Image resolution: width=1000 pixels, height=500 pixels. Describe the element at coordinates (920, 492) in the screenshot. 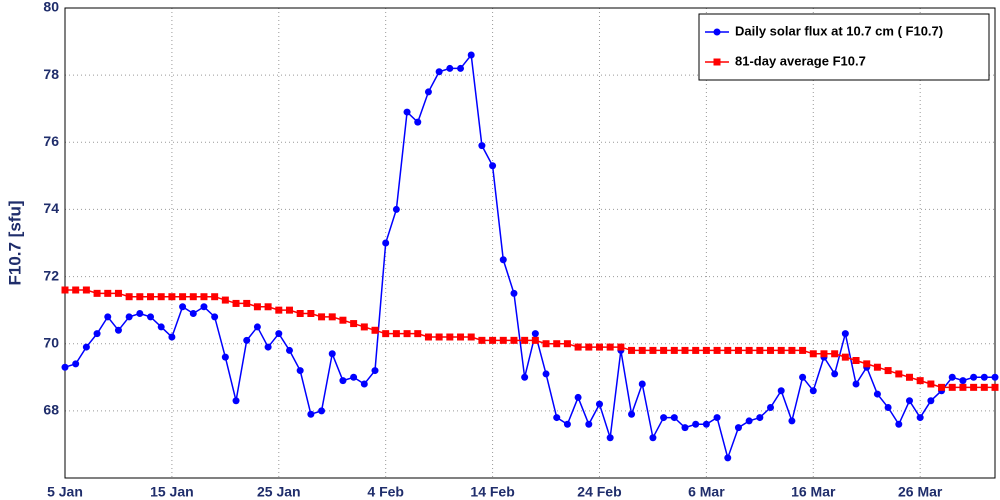

I see `x-tick-label: 26 Mar` at that location.